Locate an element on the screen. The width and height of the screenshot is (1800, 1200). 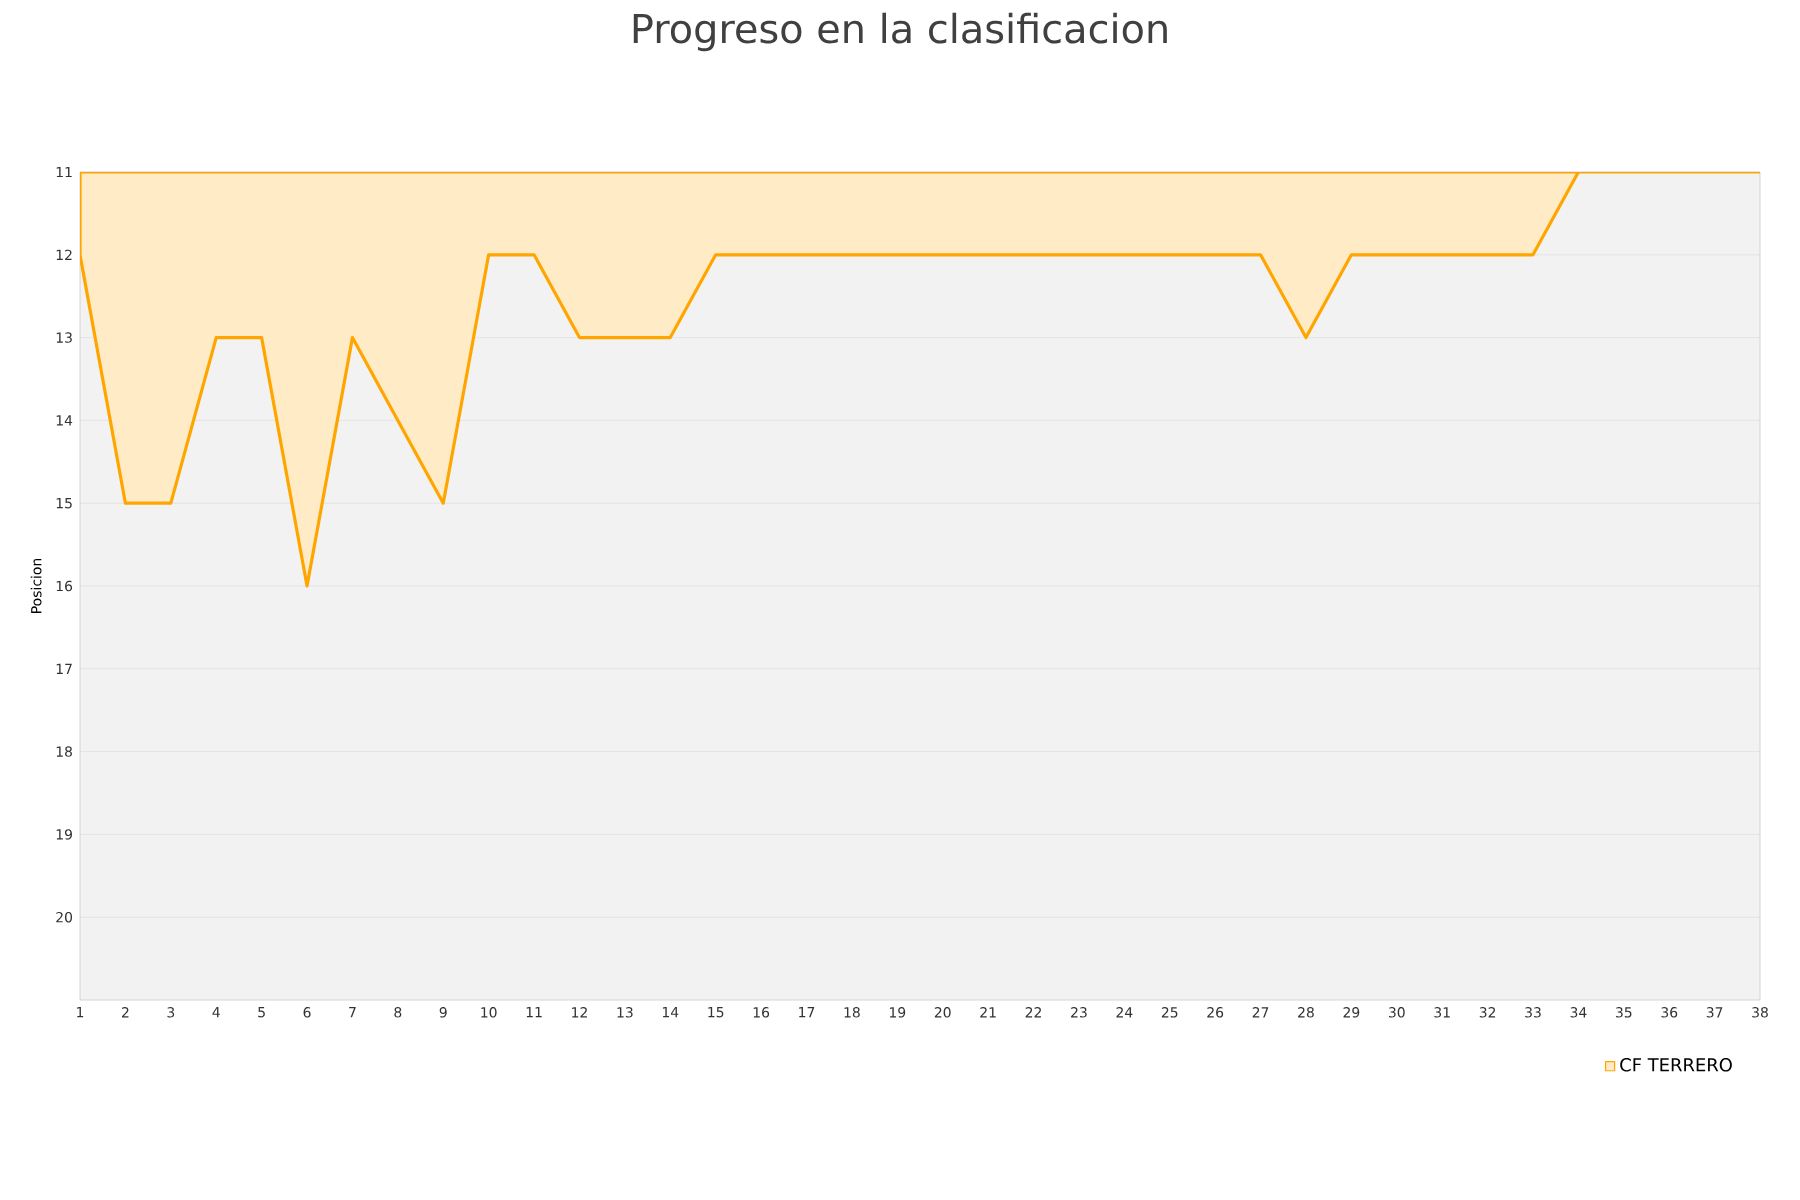
legend-label: CF TERRERO is located at coordinates (1676, 1065).